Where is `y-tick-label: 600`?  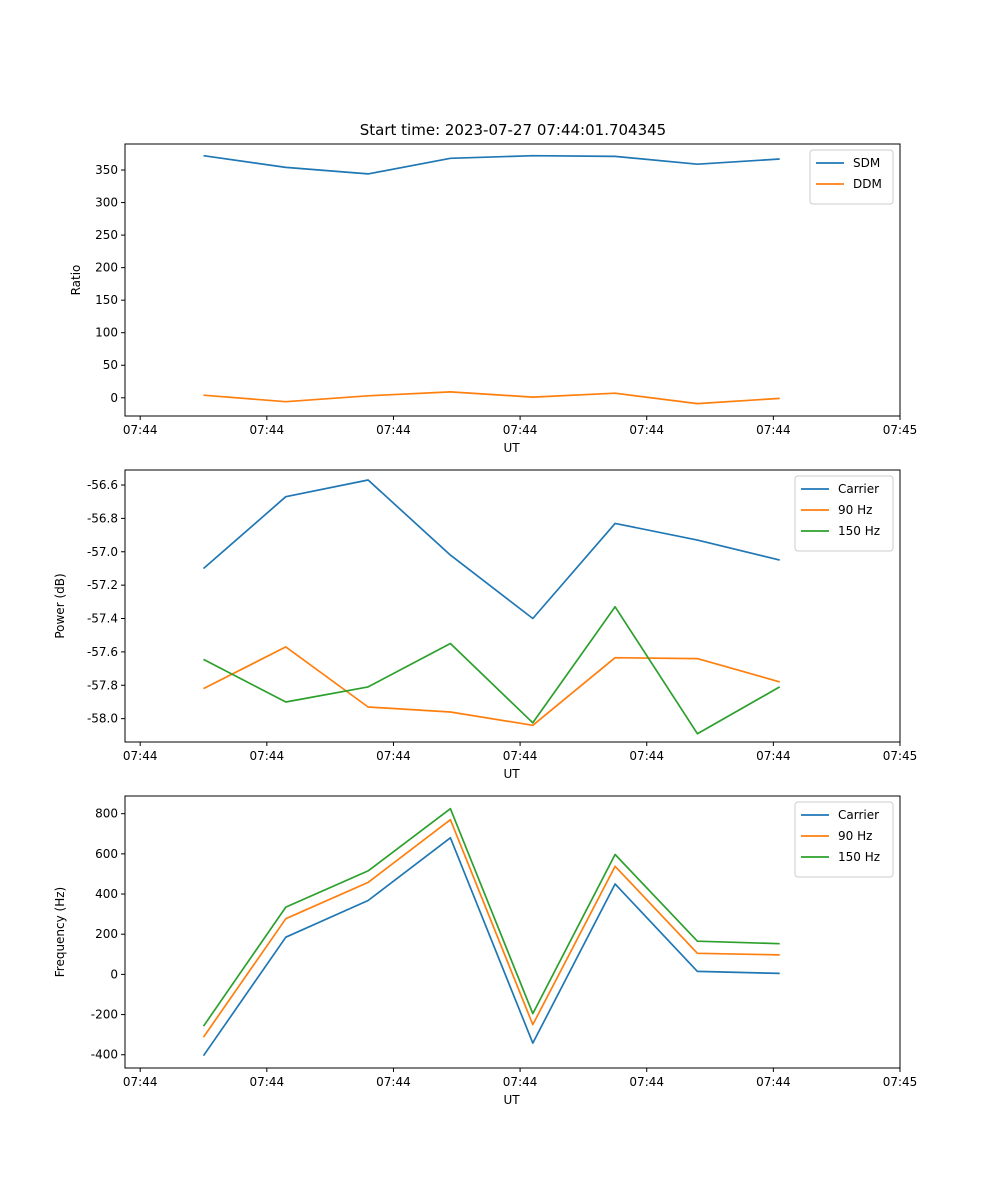 y-tick-label: 600 is located at coordinates (106, 854).